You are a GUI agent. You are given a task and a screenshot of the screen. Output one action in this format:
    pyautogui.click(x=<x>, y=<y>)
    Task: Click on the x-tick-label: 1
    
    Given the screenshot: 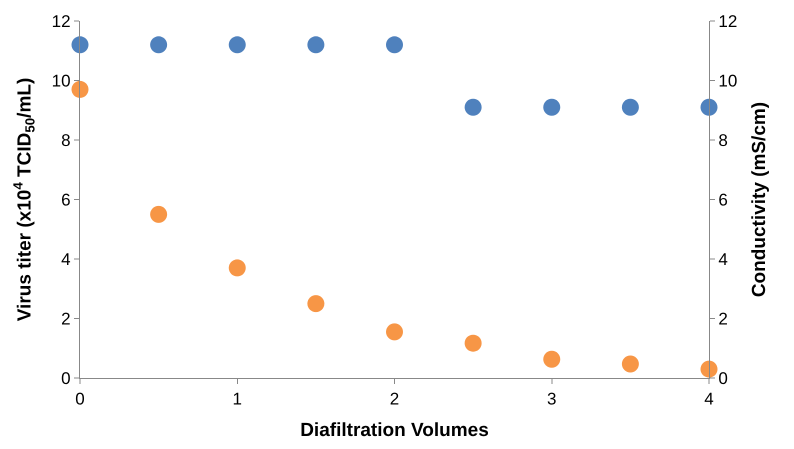 What is the action you would take?
    pyautogui.click(x=237, y=398)
    